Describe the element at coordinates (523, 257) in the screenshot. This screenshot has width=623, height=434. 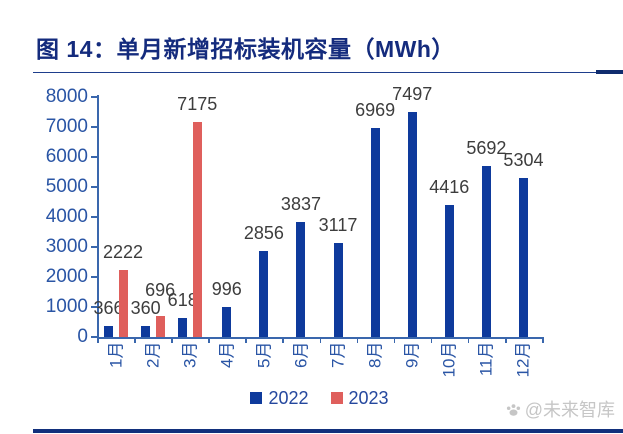
I see `bar-2022-12月` at that location.